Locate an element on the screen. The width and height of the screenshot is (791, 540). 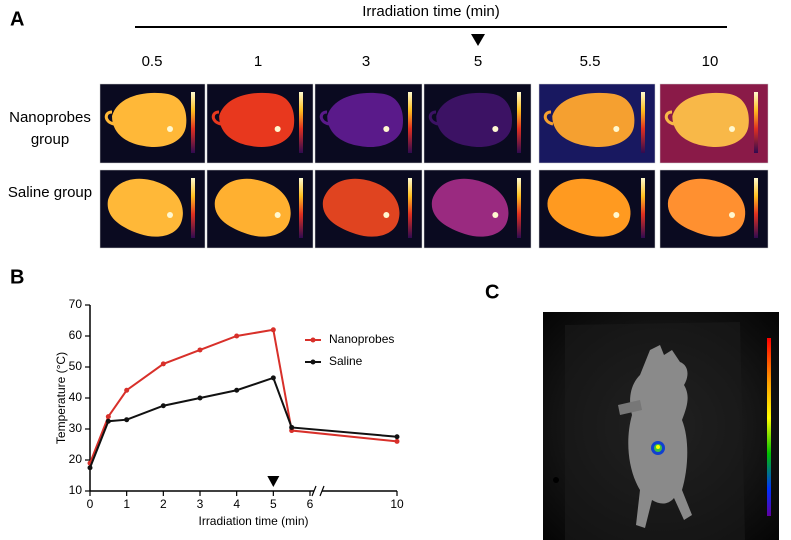
y-tick-label: 30 is located at coordinates (76, 428).